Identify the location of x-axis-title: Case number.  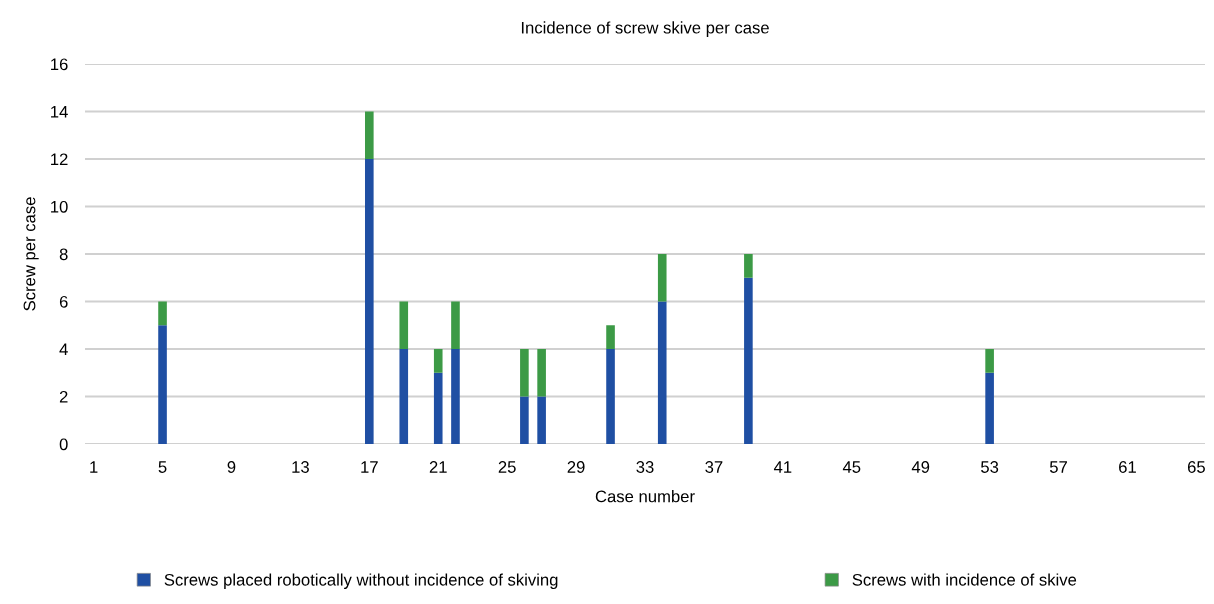
(645, 496).